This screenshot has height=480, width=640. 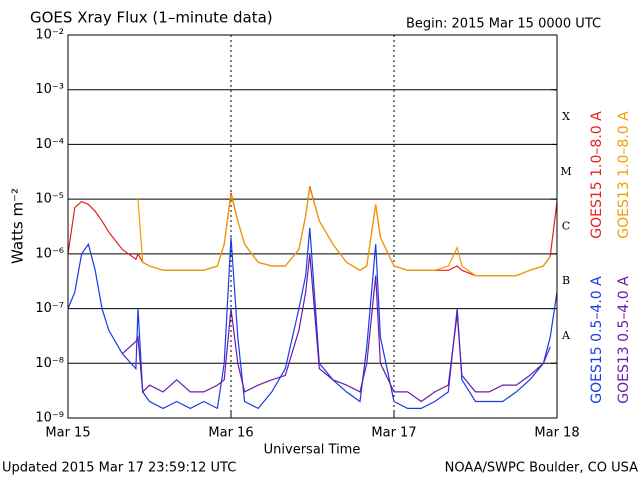 What do you see at coordinates (49, 363) in the screenshot?
I see `y-tick-label: 10⁻⁸` at bounding box center [49, 363].